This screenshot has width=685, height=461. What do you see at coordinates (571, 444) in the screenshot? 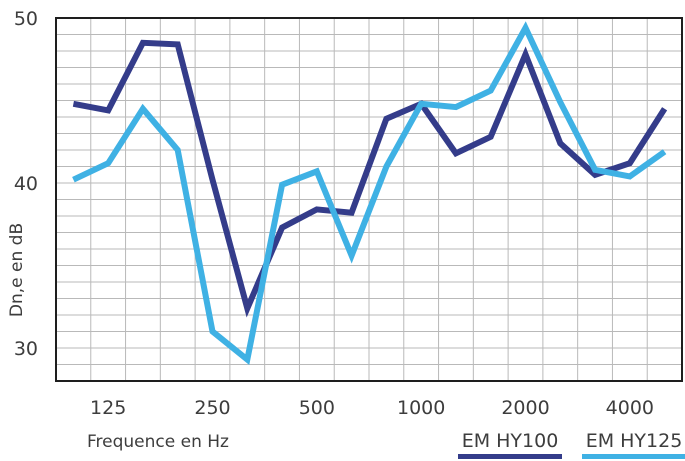
I see `legend: EM HY100 EM HY125` at bounding box center [571, 444].